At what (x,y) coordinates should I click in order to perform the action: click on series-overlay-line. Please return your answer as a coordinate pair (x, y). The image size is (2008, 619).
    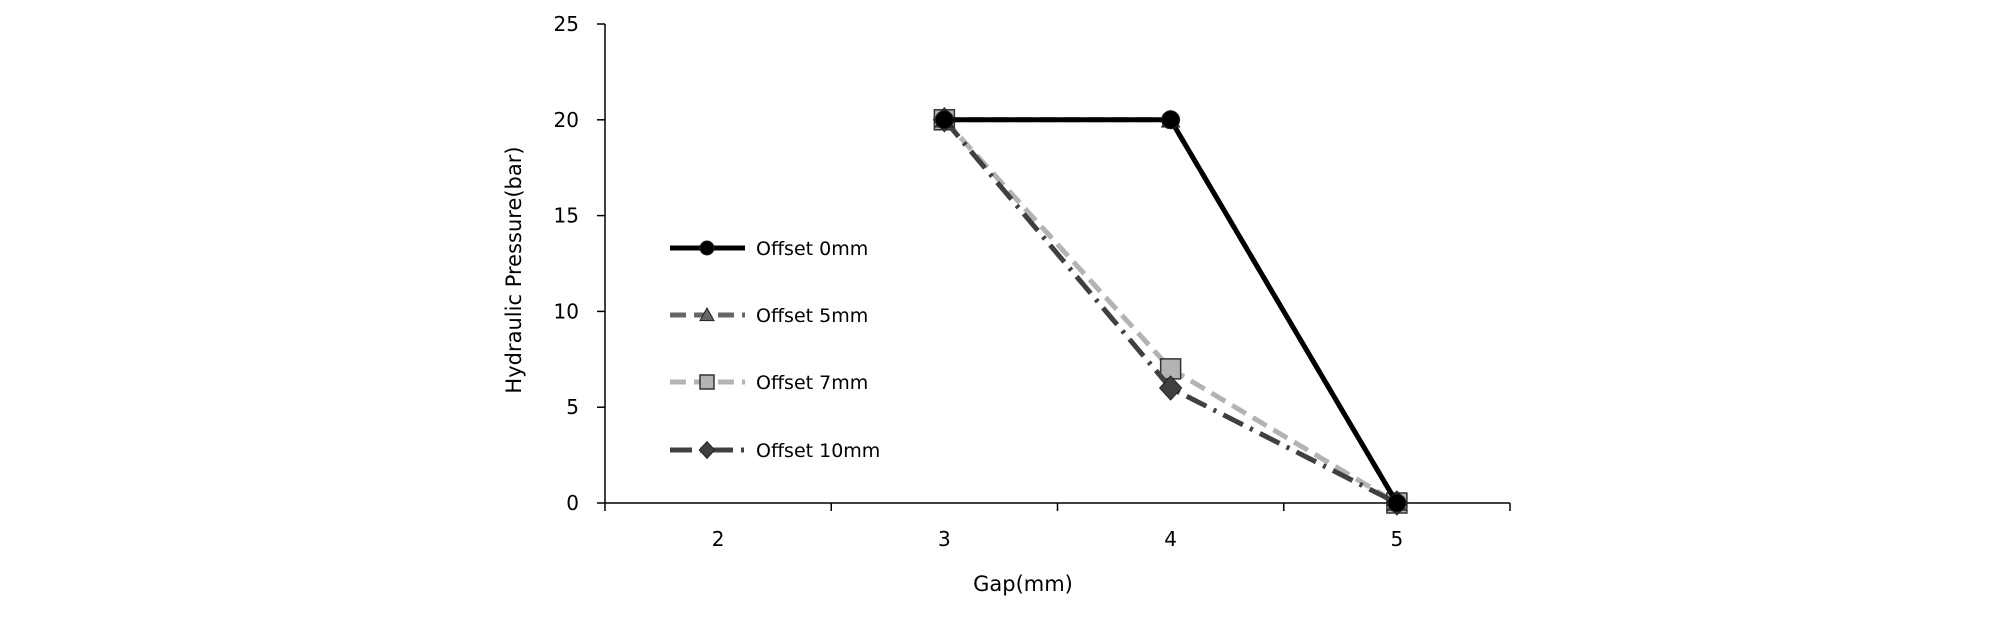
    Looking at the image, I should click on (1171, 311).